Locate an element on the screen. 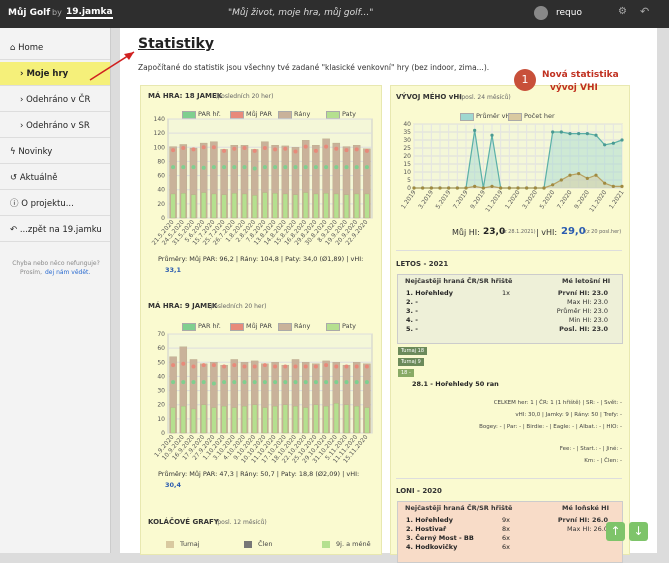 The height and width of the screenshot is (563, 669). user: requo is located at coordinates (569, 13).